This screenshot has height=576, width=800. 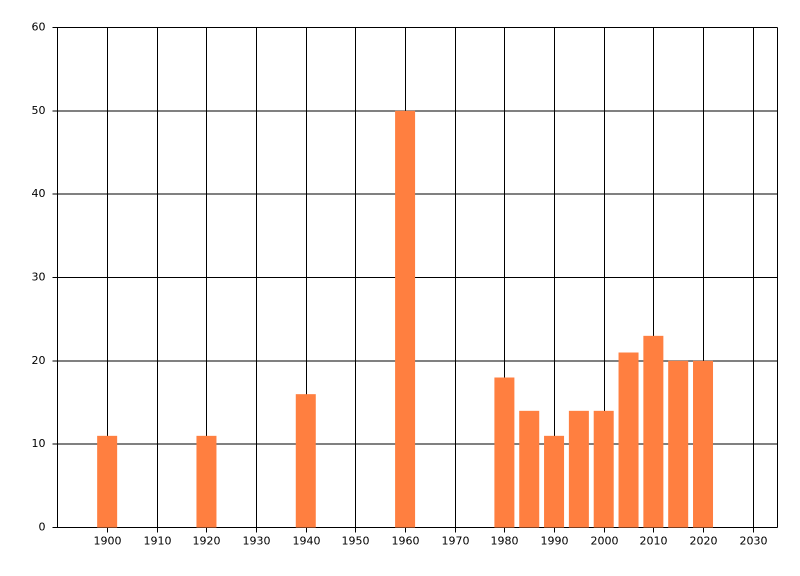 What do you see at coordinates (39, 193) in the screenshot?
I see `y-tick-label: 40` at bounding box center [39, 193].